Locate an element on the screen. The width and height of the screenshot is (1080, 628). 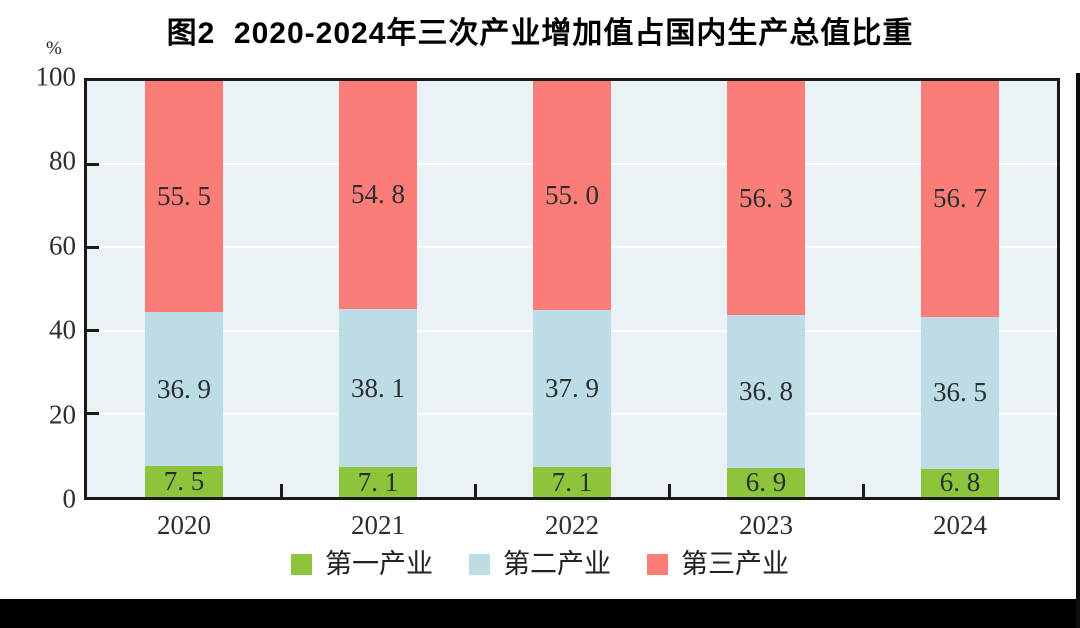
y-axis-unit-label: % is located at coordinates (54, 48).